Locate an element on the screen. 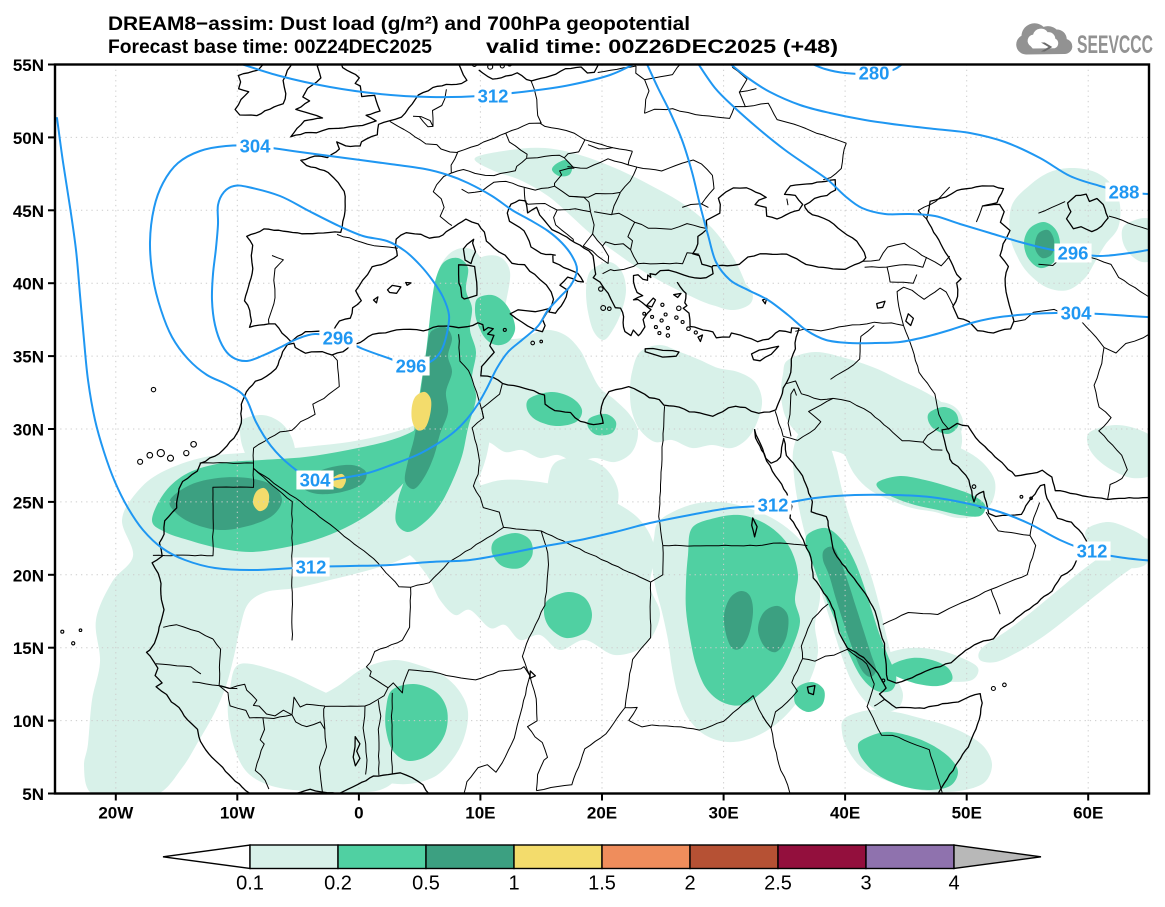 The image size is (1165, 907). svg-text: 3 is located at coordinates (865, 884).